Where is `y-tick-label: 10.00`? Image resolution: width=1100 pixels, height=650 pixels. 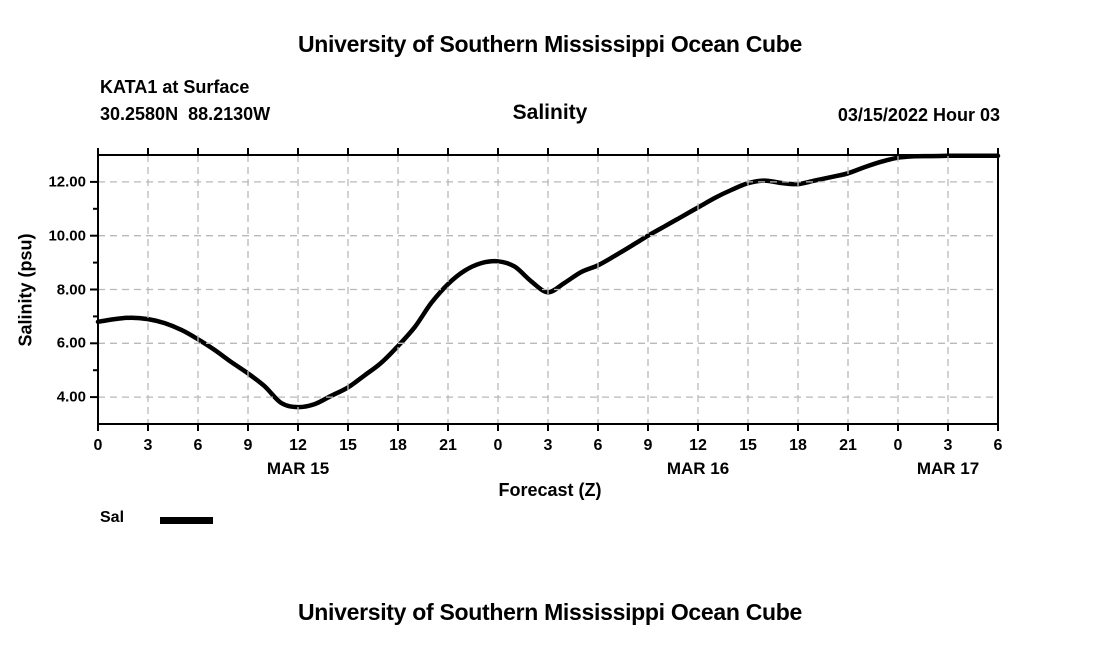 y-tick-label: 10.00 is located at coordinates (67, 236).